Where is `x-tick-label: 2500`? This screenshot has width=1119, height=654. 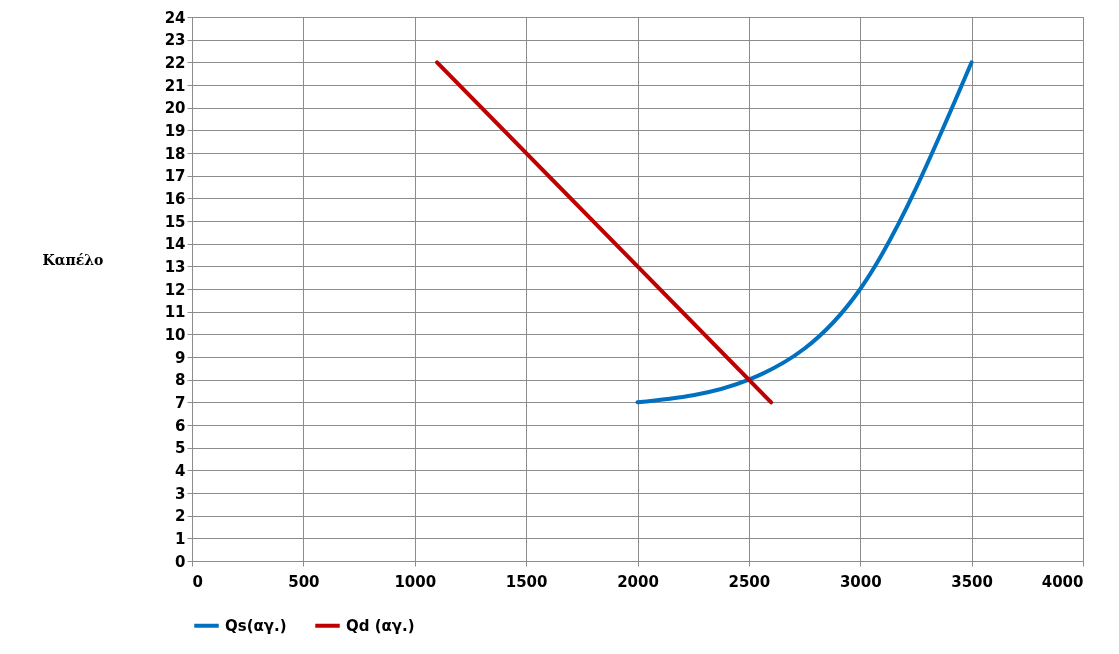 x-tick-label: 2500 is located at coordinates (749, 581).